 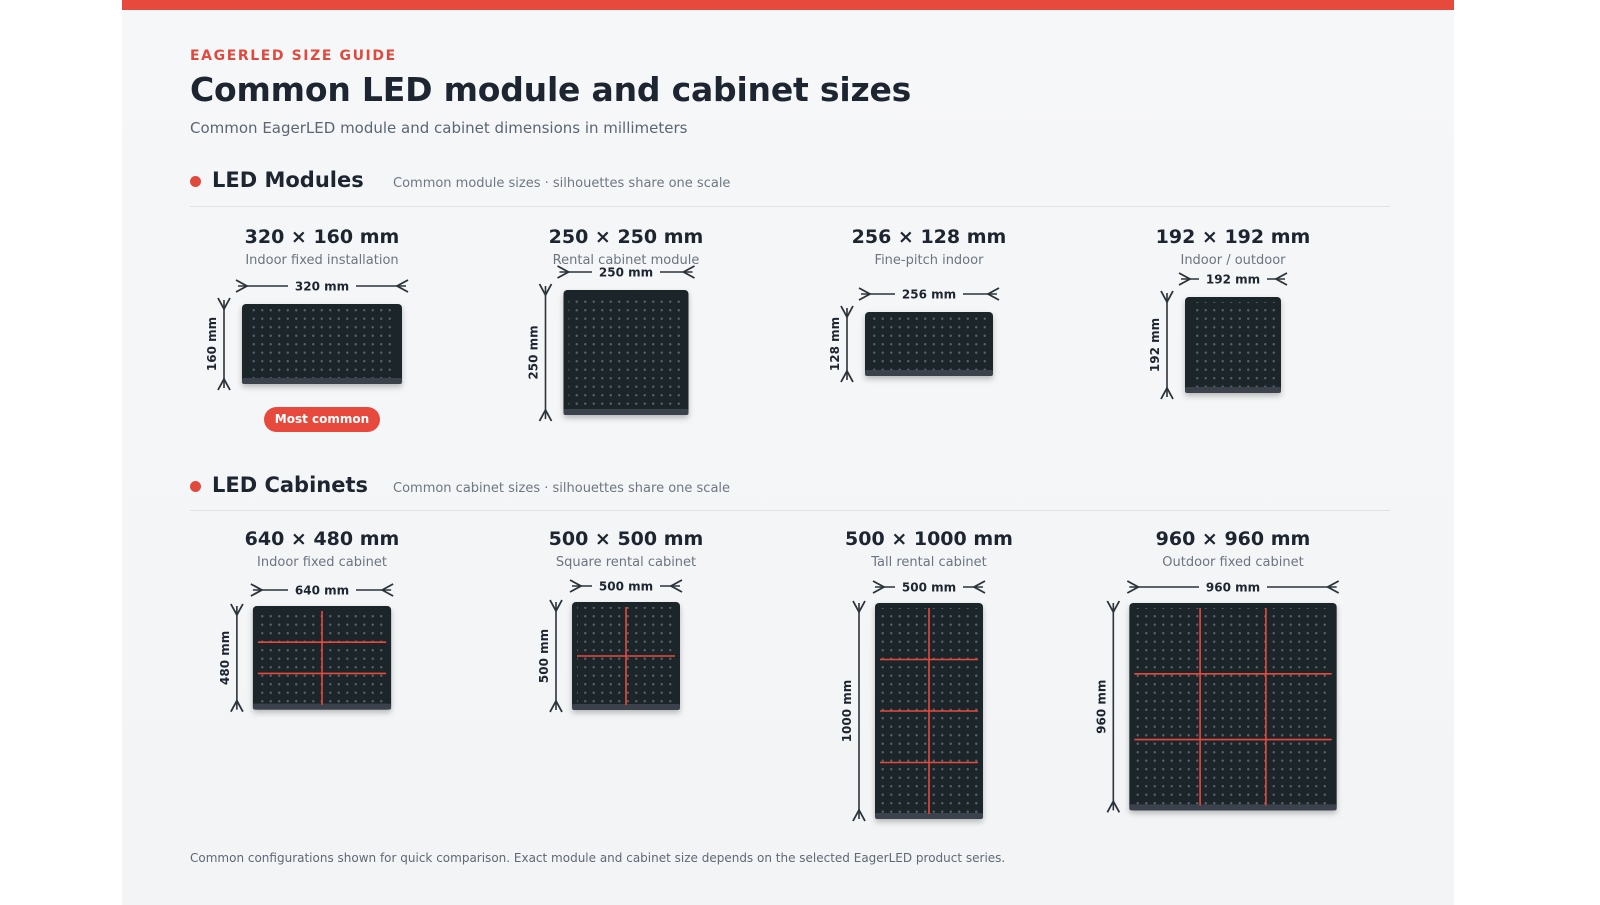 What do you see at coordinates (564, 272) in the screenshot?
I see `module-2-width-dimension-arrow-left` at bounding box center [564, 272].